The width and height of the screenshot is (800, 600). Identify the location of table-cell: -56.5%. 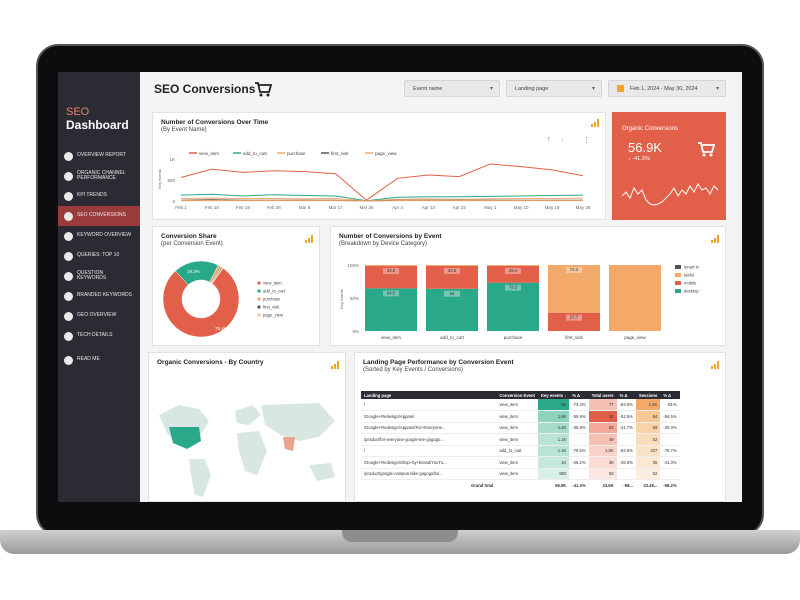
(670, 416).